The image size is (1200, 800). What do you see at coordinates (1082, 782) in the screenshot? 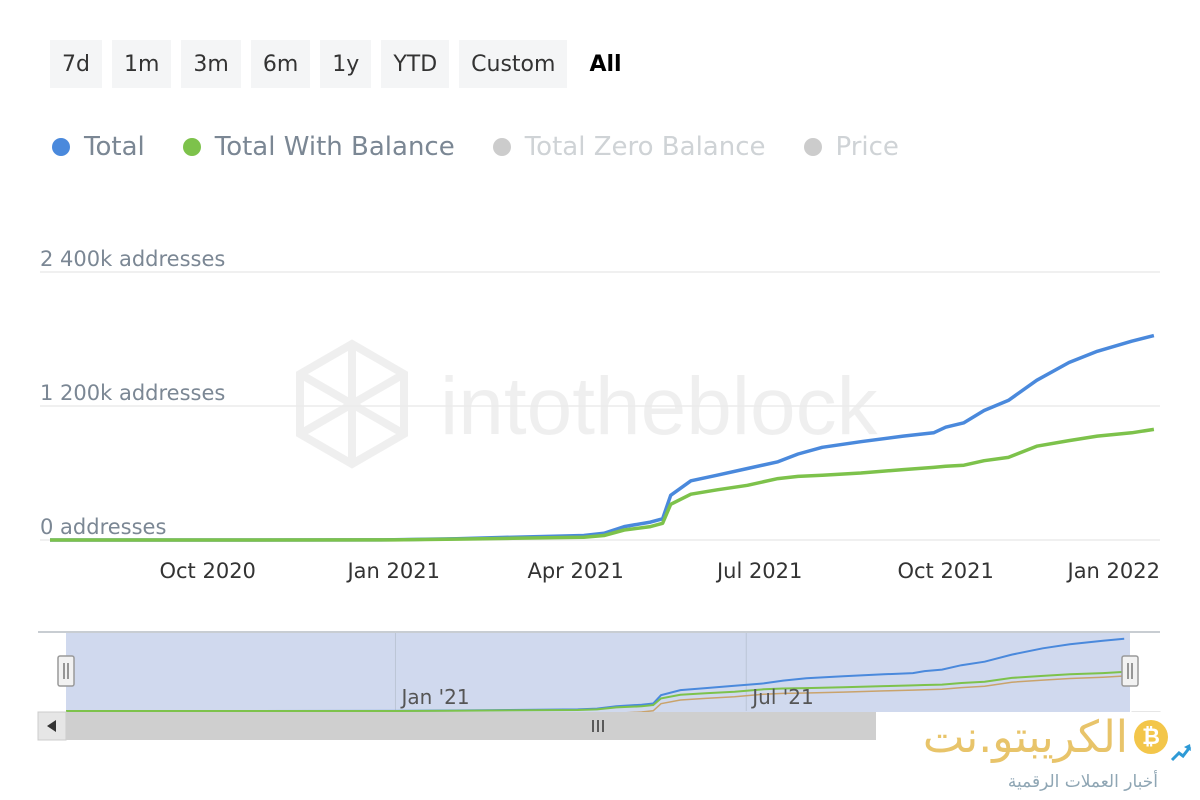
I see `brand-tagline: أخبار العملات الرقمية` at bounding box center [1082, 782].